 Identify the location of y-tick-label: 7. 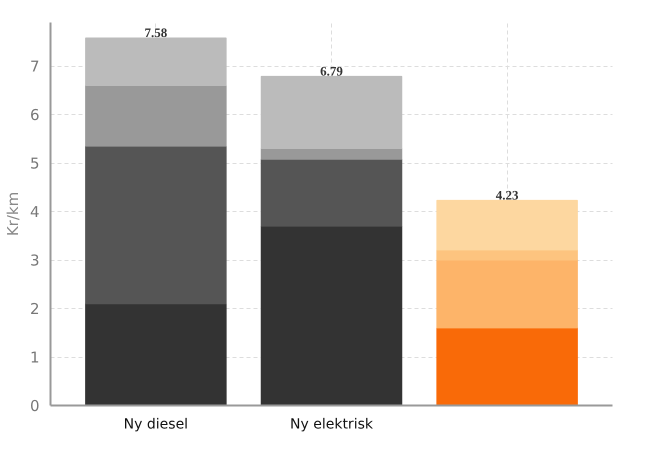
(35, 67).